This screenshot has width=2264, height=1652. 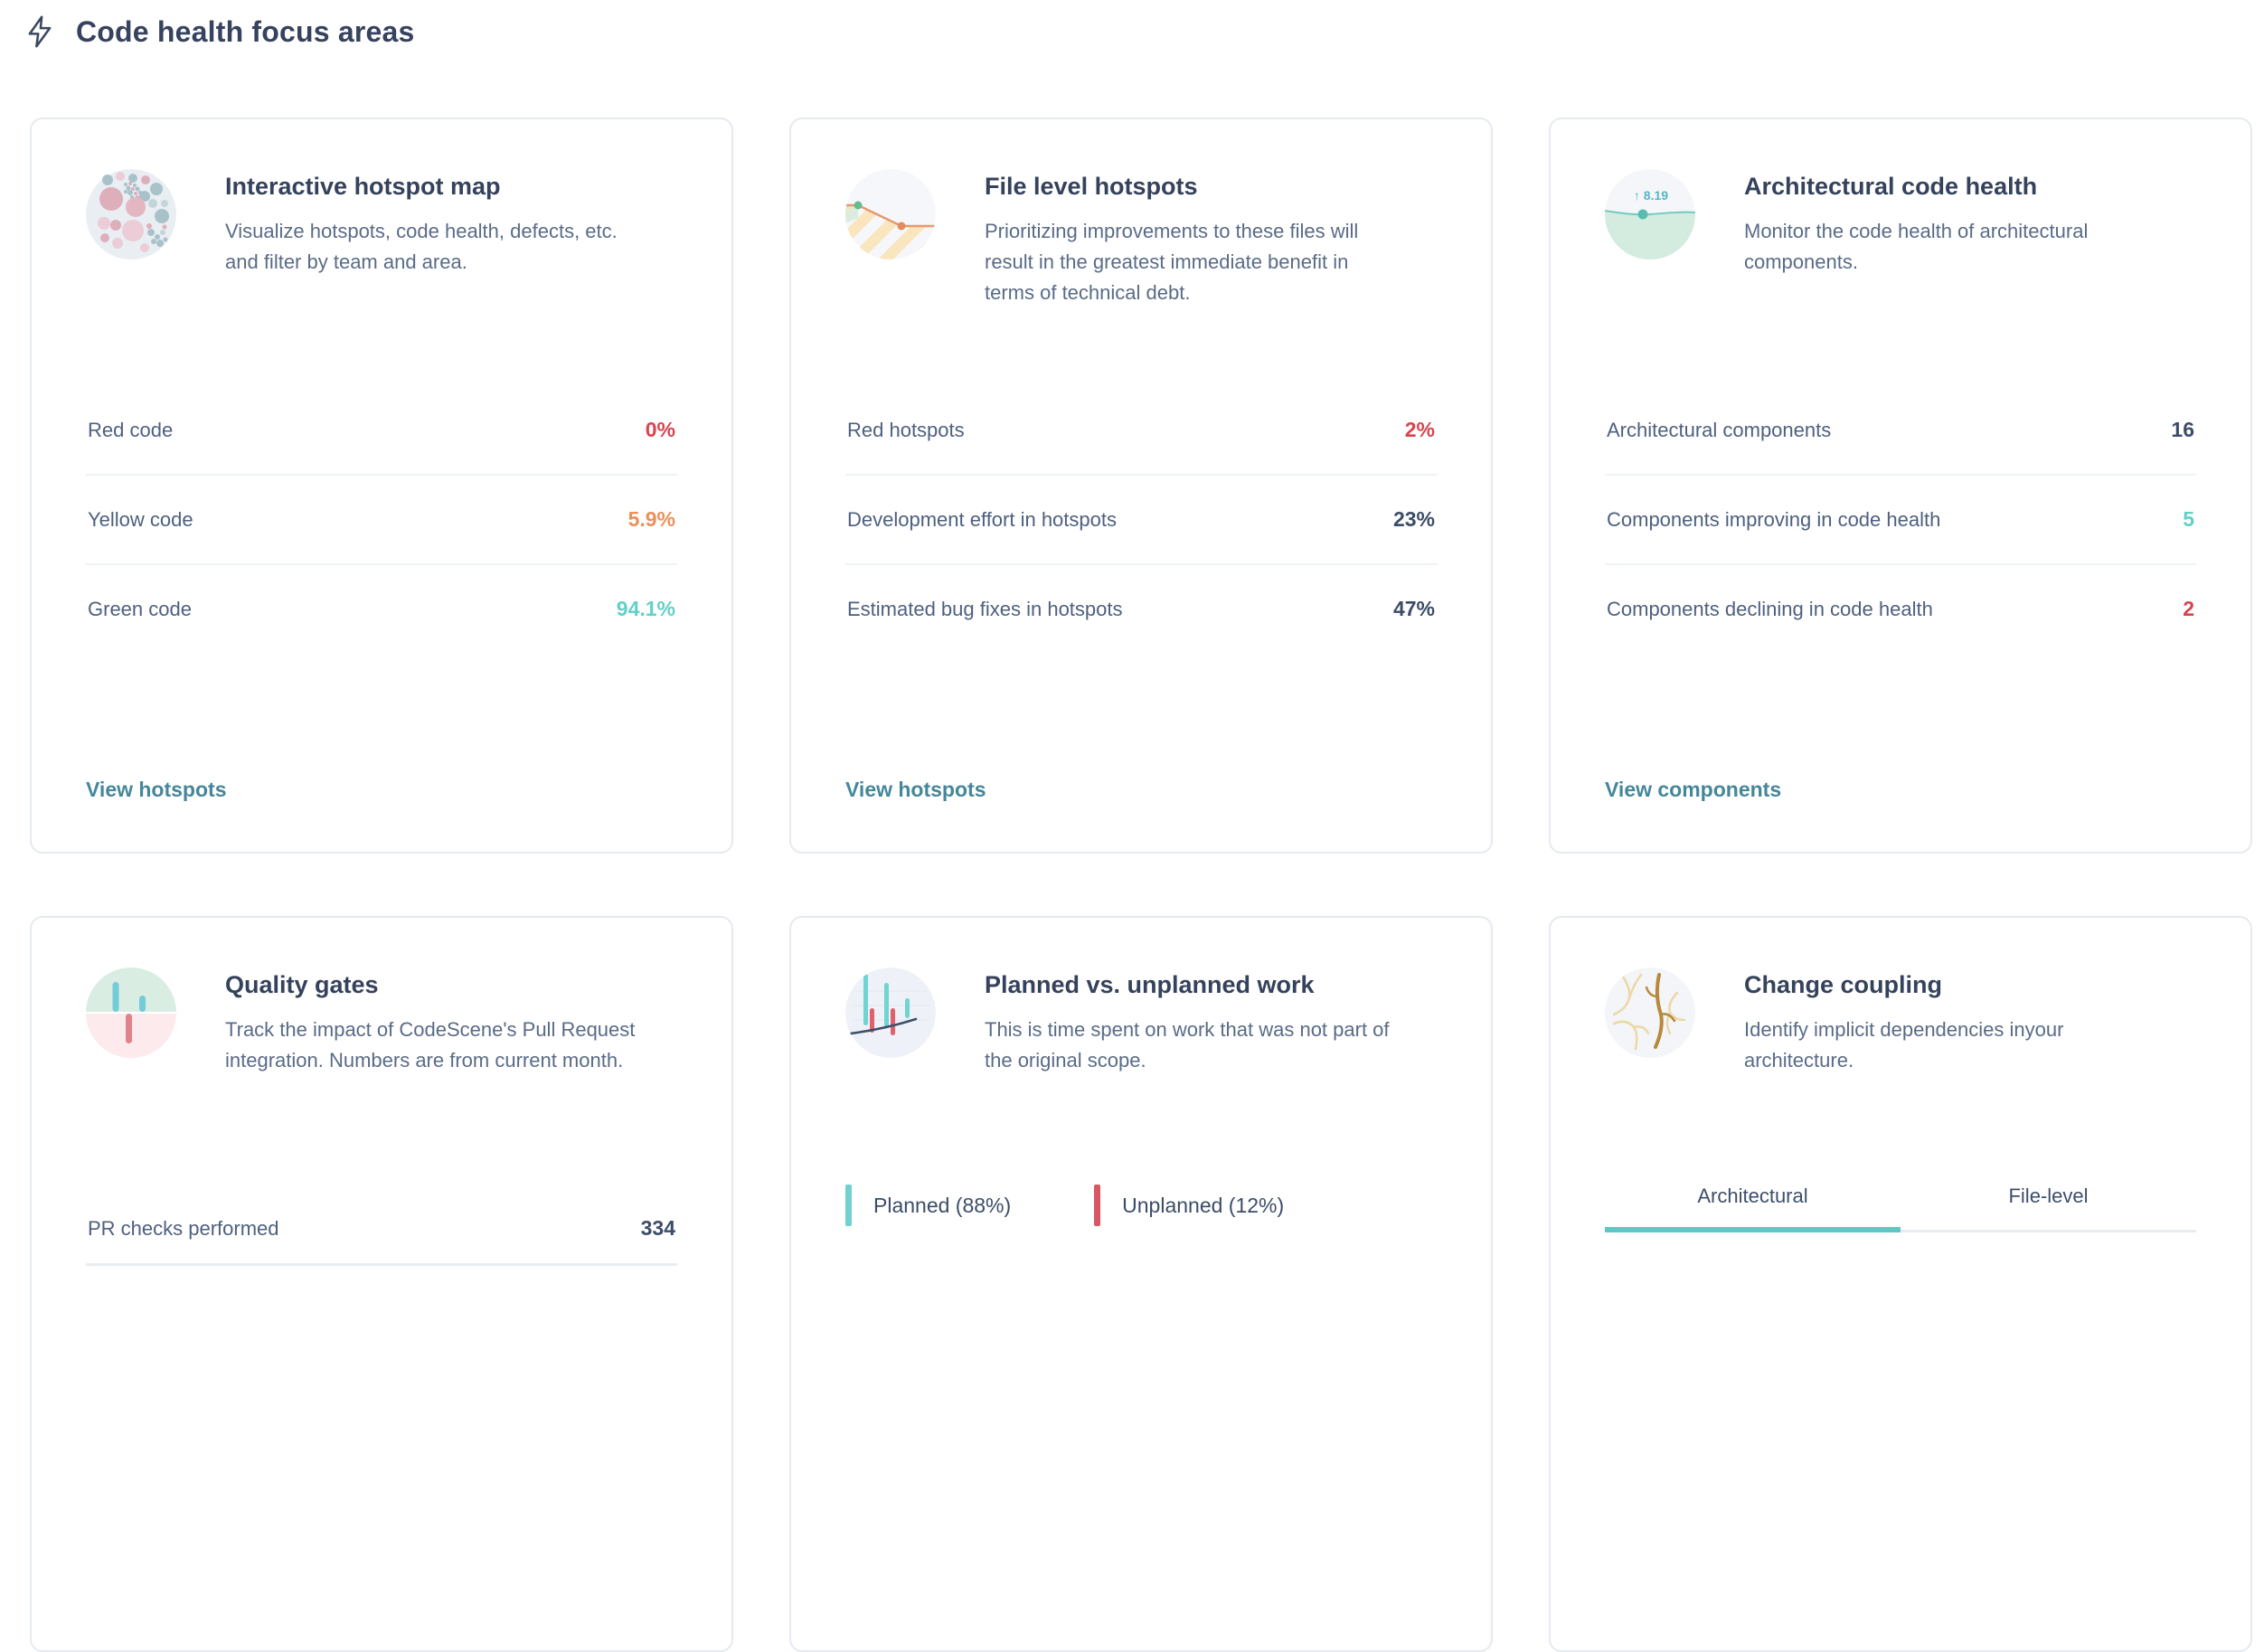 I want to click on legend-label: Planned (88%), so click(x=943, y=1205).